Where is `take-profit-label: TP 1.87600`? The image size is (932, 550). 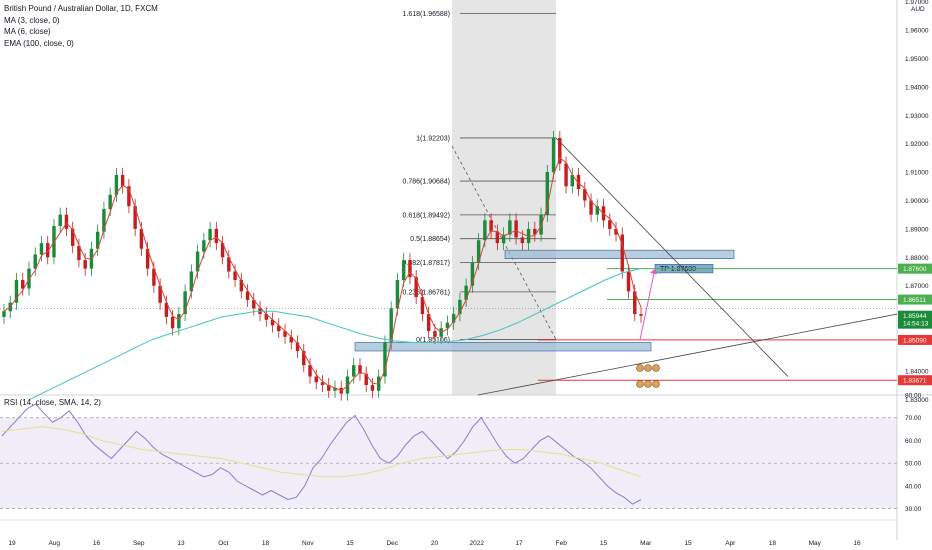
take-profit-label: TP 1.87600 is located at coordinates (678, 269).